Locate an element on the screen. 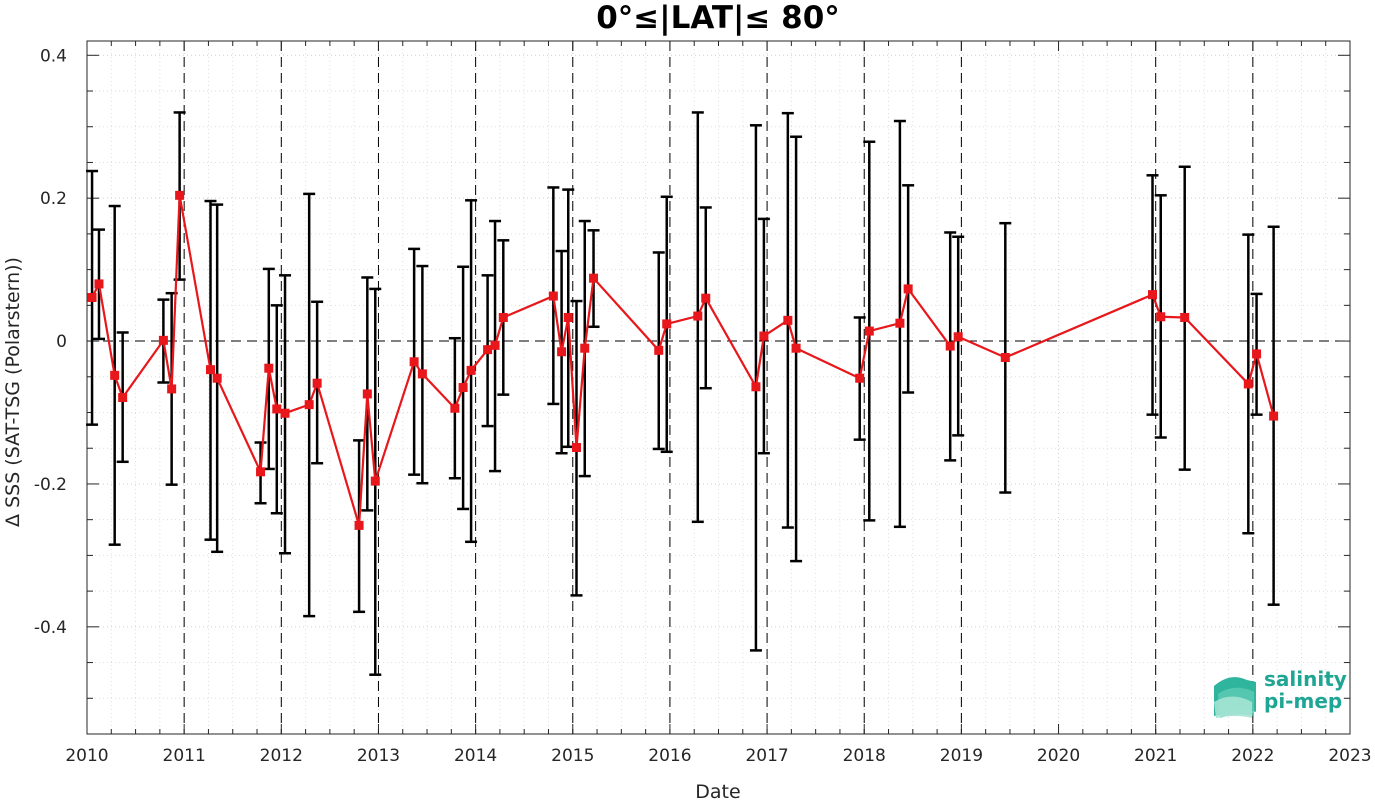 The height and width of the screenshot is (801, 1375). x-tick-label: 2022 is located at coordinates (1252, 756).